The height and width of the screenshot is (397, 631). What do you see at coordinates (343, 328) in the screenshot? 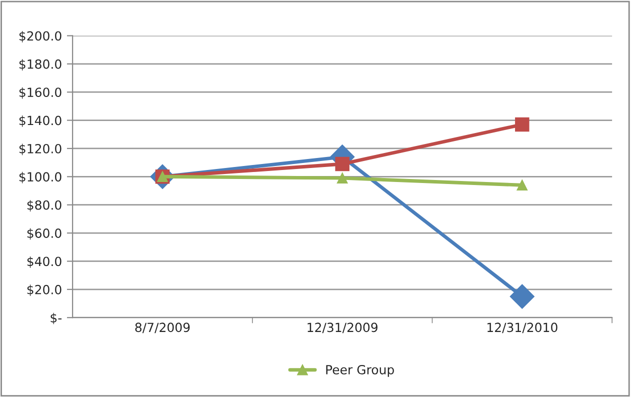
I see `x-tick-label: 12/31/2009` at bounding box center [343, 328].